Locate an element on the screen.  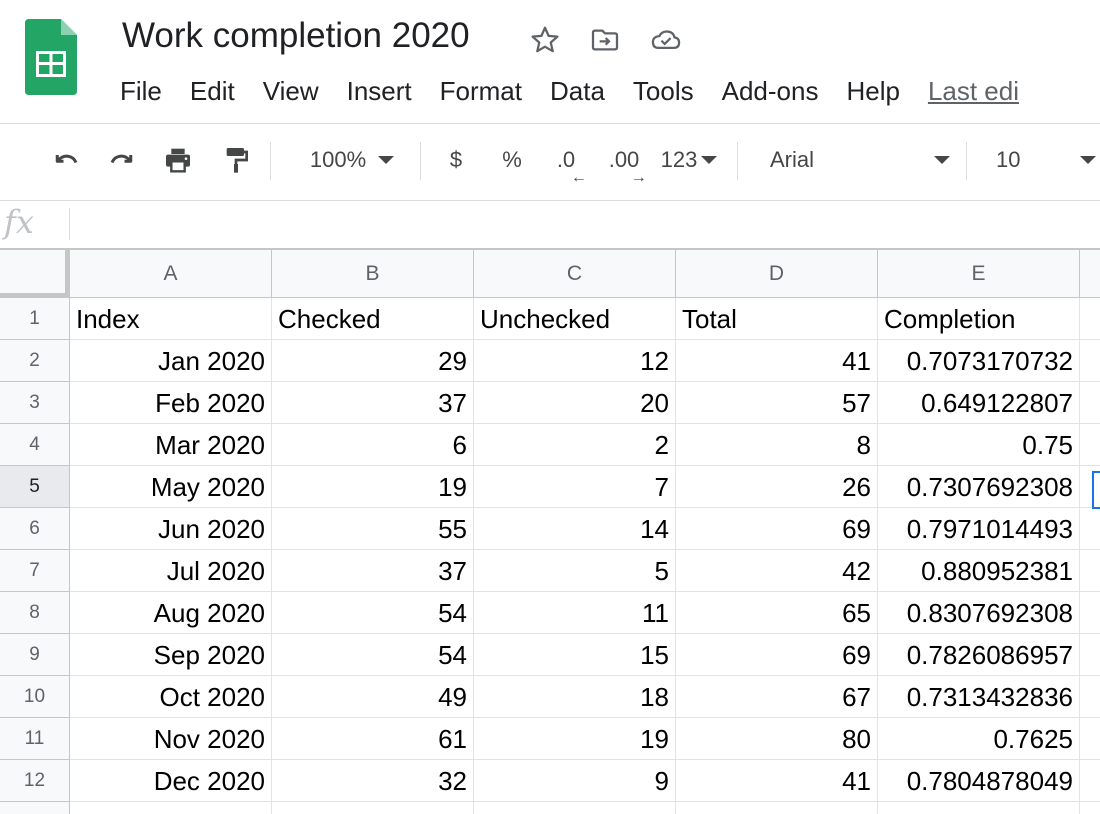
table-cell: 0.880952381 is located at coordinates (979, 571).